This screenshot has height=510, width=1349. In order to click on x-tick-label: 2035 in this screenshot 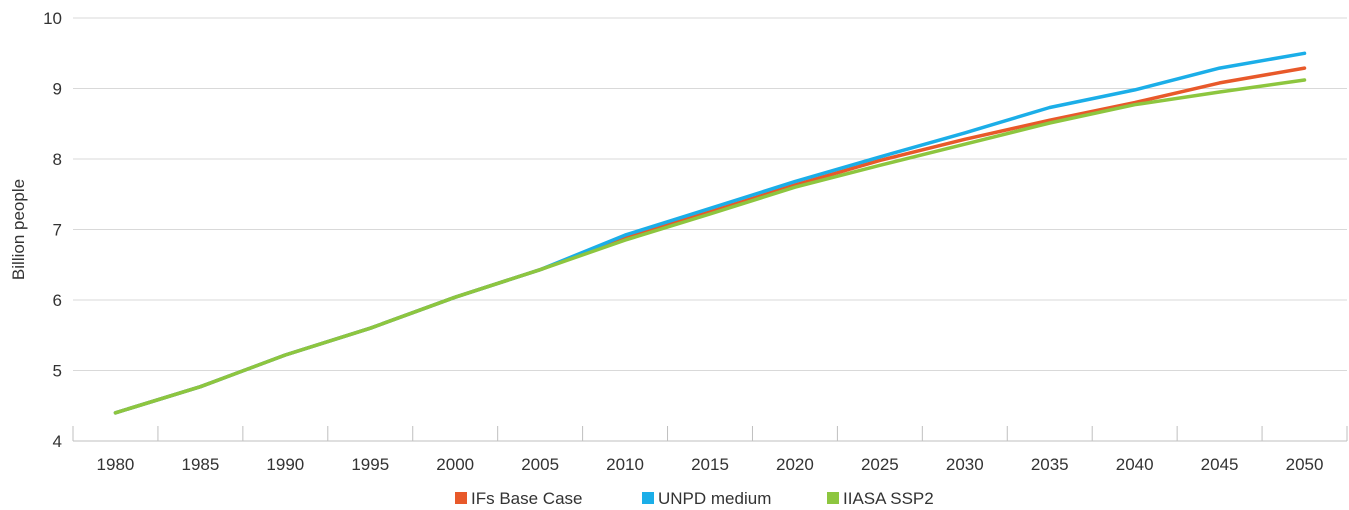, I will do `click(1050, 464)`.